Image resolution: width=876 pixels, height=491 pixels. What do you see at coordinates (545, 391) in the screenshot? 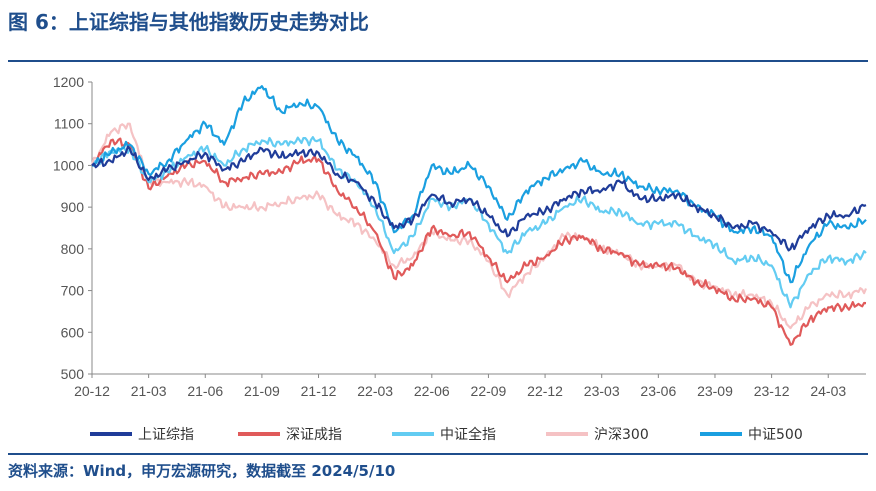
I see `x-tick-label: 22-12` at bounding box center [545, 391].